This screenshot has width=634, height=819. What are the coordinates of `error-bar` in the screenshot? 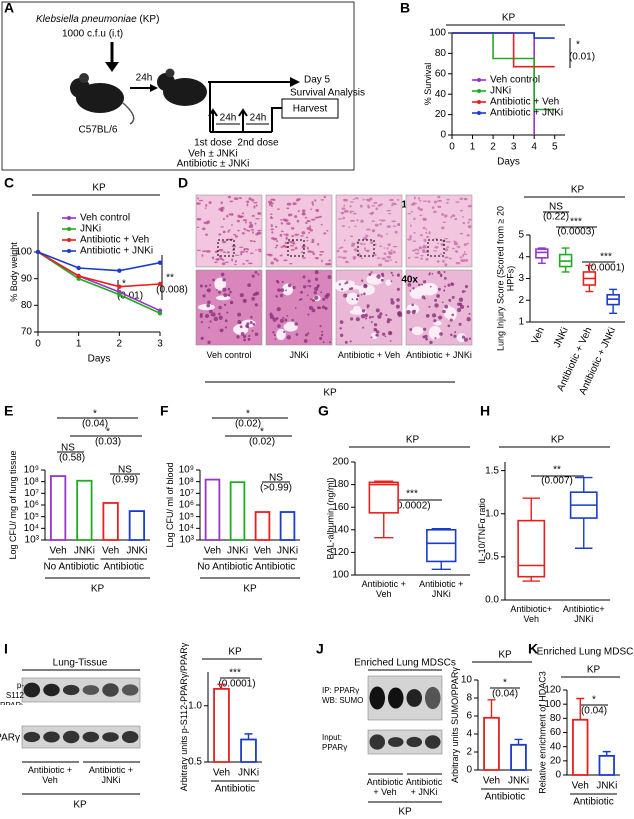 It's located at (580, 708).